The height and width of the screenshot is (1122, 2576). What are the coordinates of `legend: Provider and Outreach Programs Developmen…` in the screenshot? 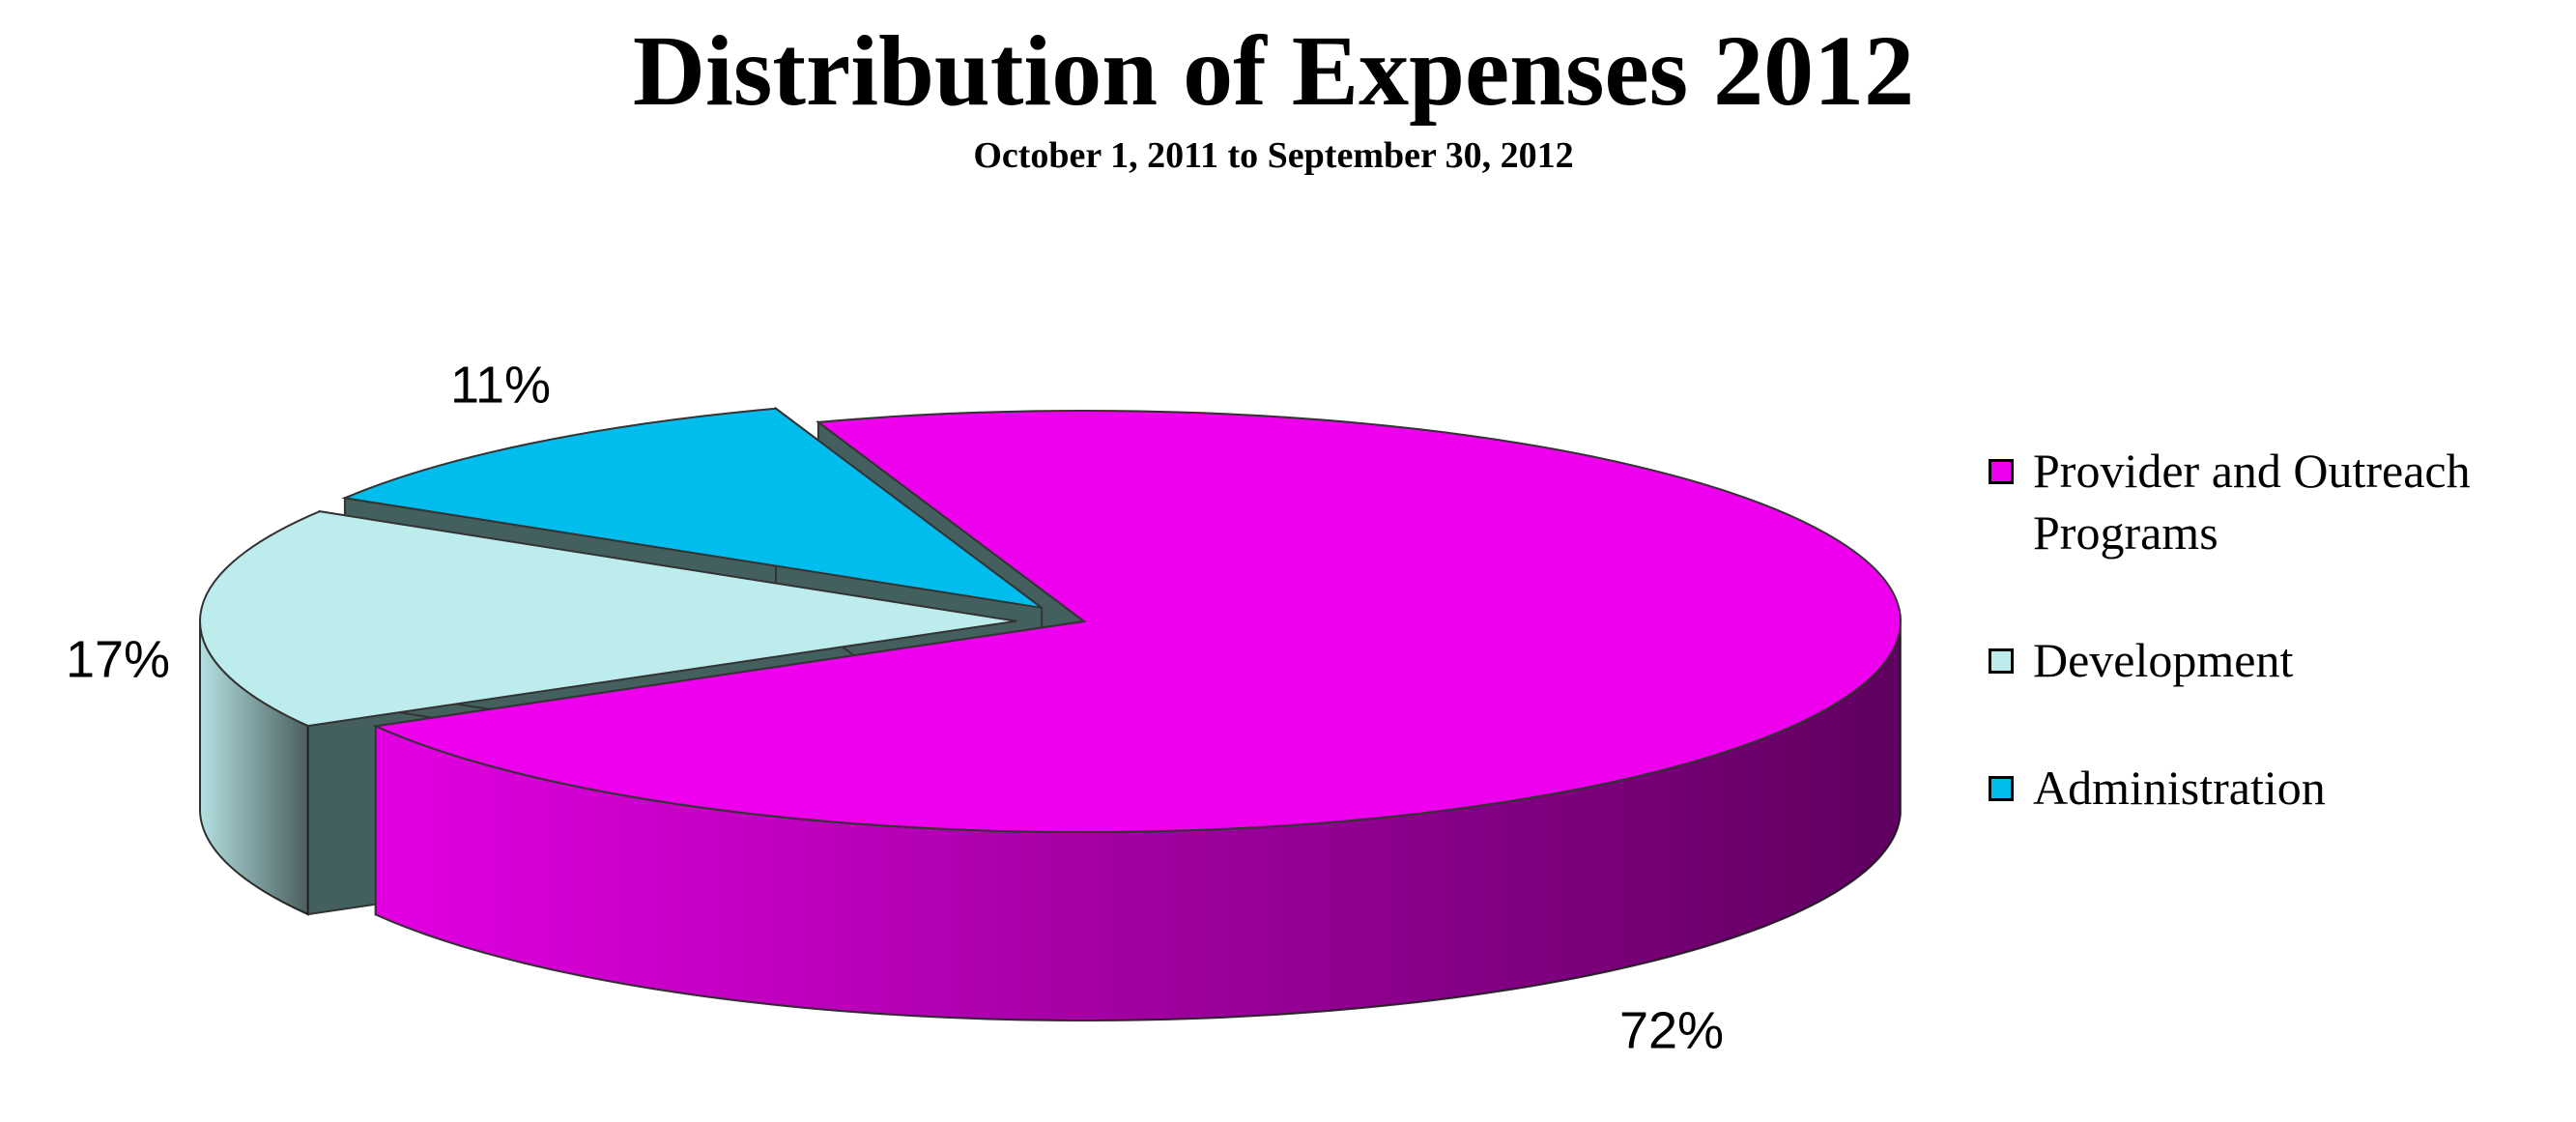 It's located at (2260, 662).